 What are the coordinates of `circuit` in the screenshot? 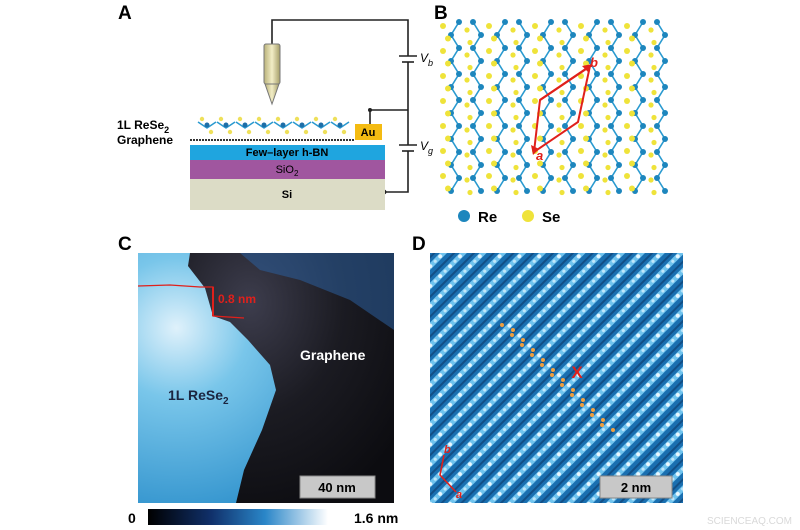 It's located at (344, 106).